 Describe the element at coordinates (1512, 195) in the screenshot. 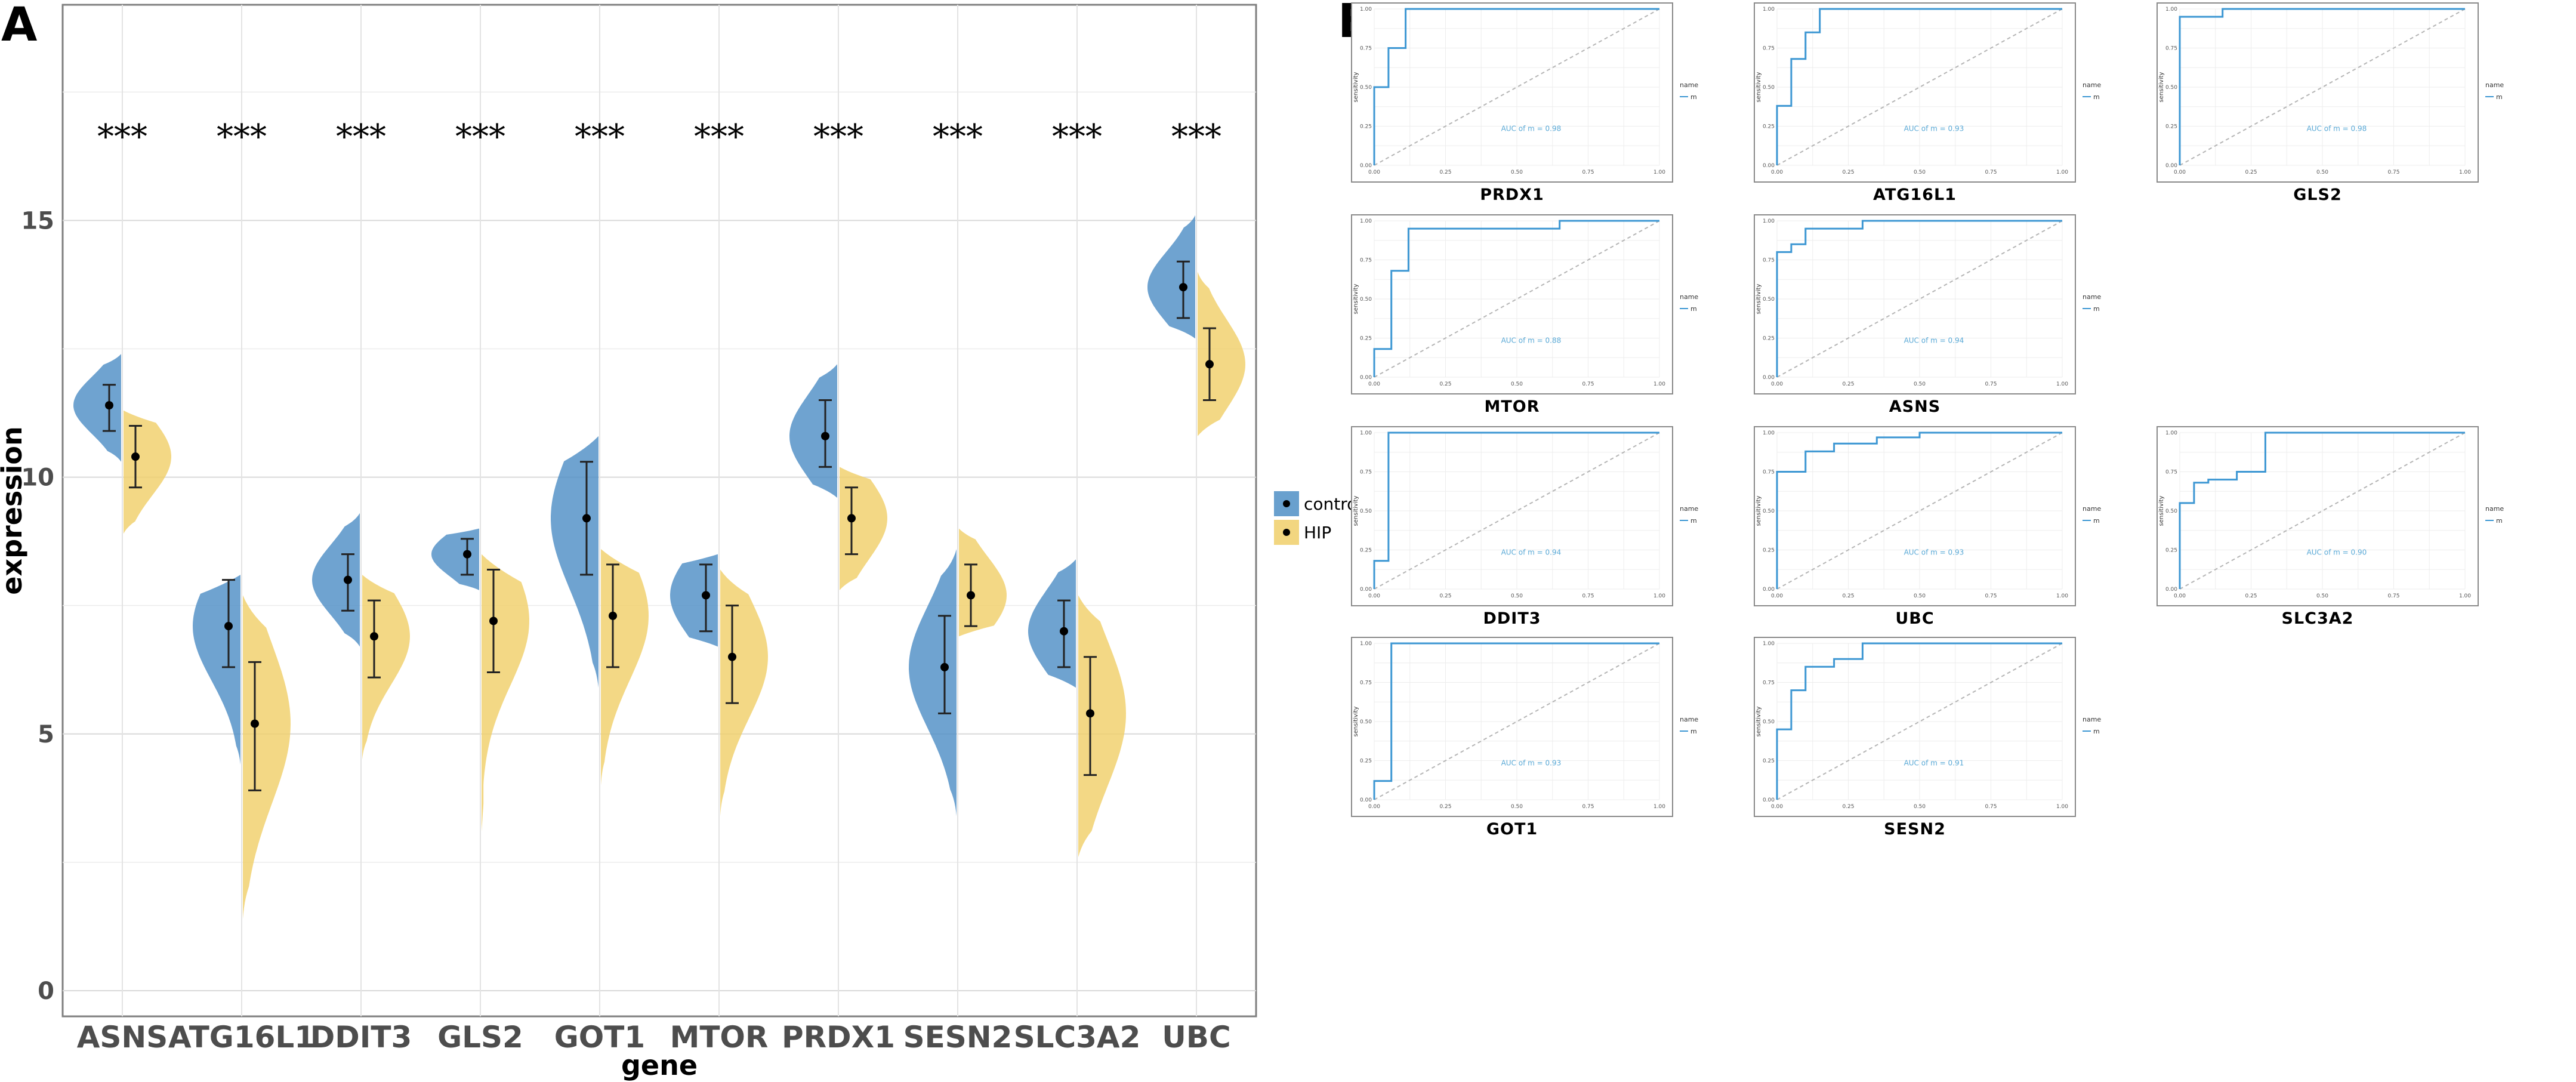

I see `roc-title: PRDX1` at that location.